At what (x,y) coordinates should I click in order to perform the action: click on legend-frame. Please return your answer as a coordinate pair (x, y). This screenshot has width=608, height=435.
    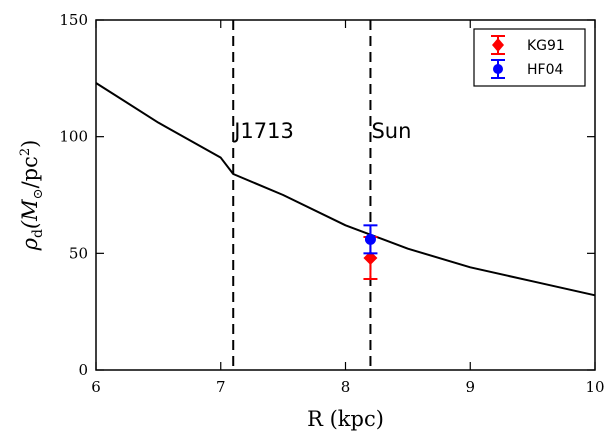
    Looking at the image, I should click on (529, 57).